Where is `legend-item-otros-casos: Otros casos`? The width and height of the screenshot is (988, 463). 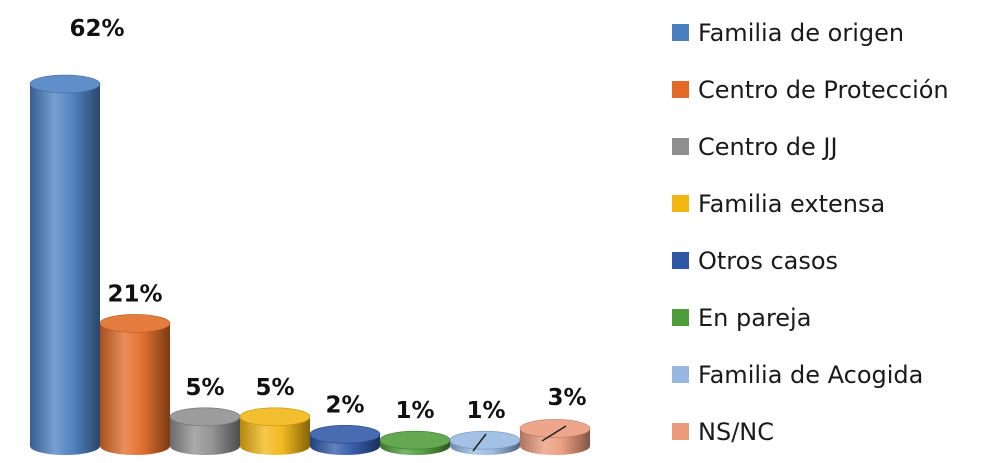
legend-item-otros-casos: Otros casos is located at coordinates (810, 260).